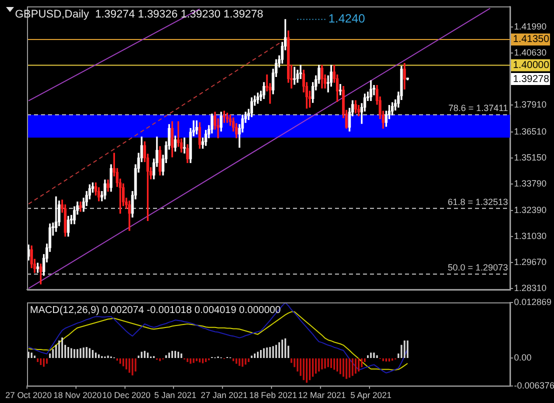  What do you see at coordinates (530, 236) in the screenshot?
I see `y-tick-label: 1.31030` at bounding box center [530, 236].